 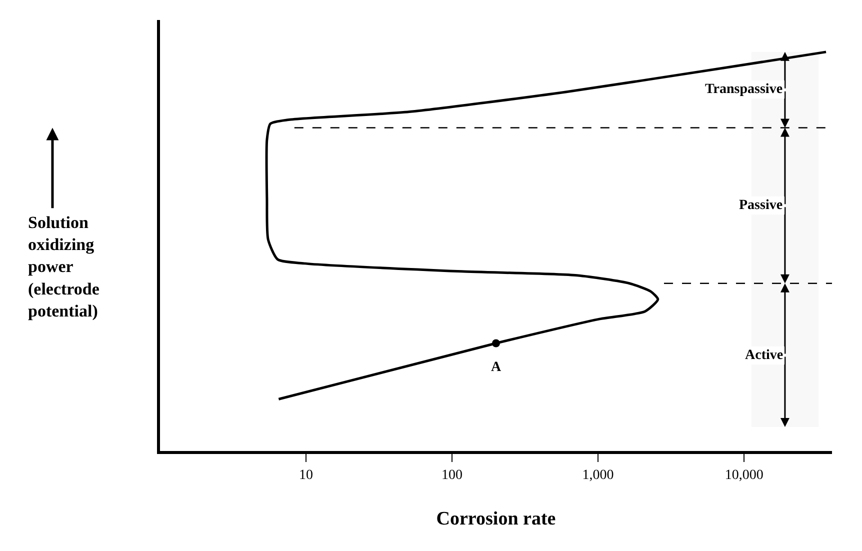 What do you see at coordinates (64, 266) in the screenshot?
I see `y-axis-title: Solution oxidizing power (electrode potential)` at bounding box center [64, 266].